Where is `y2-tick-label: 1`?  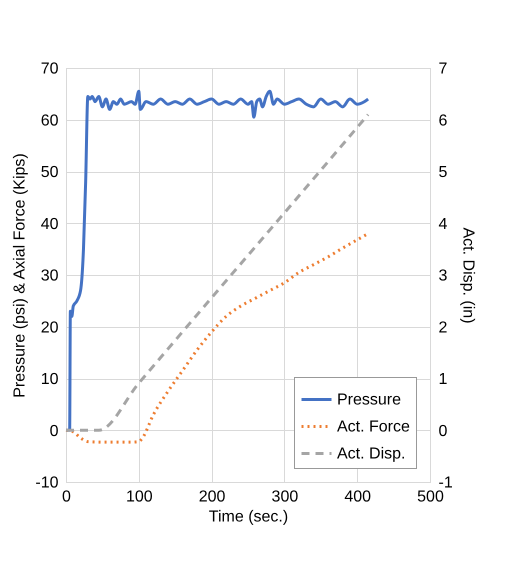
y2-tick-label: 1 is located at coordinates (443, 379).